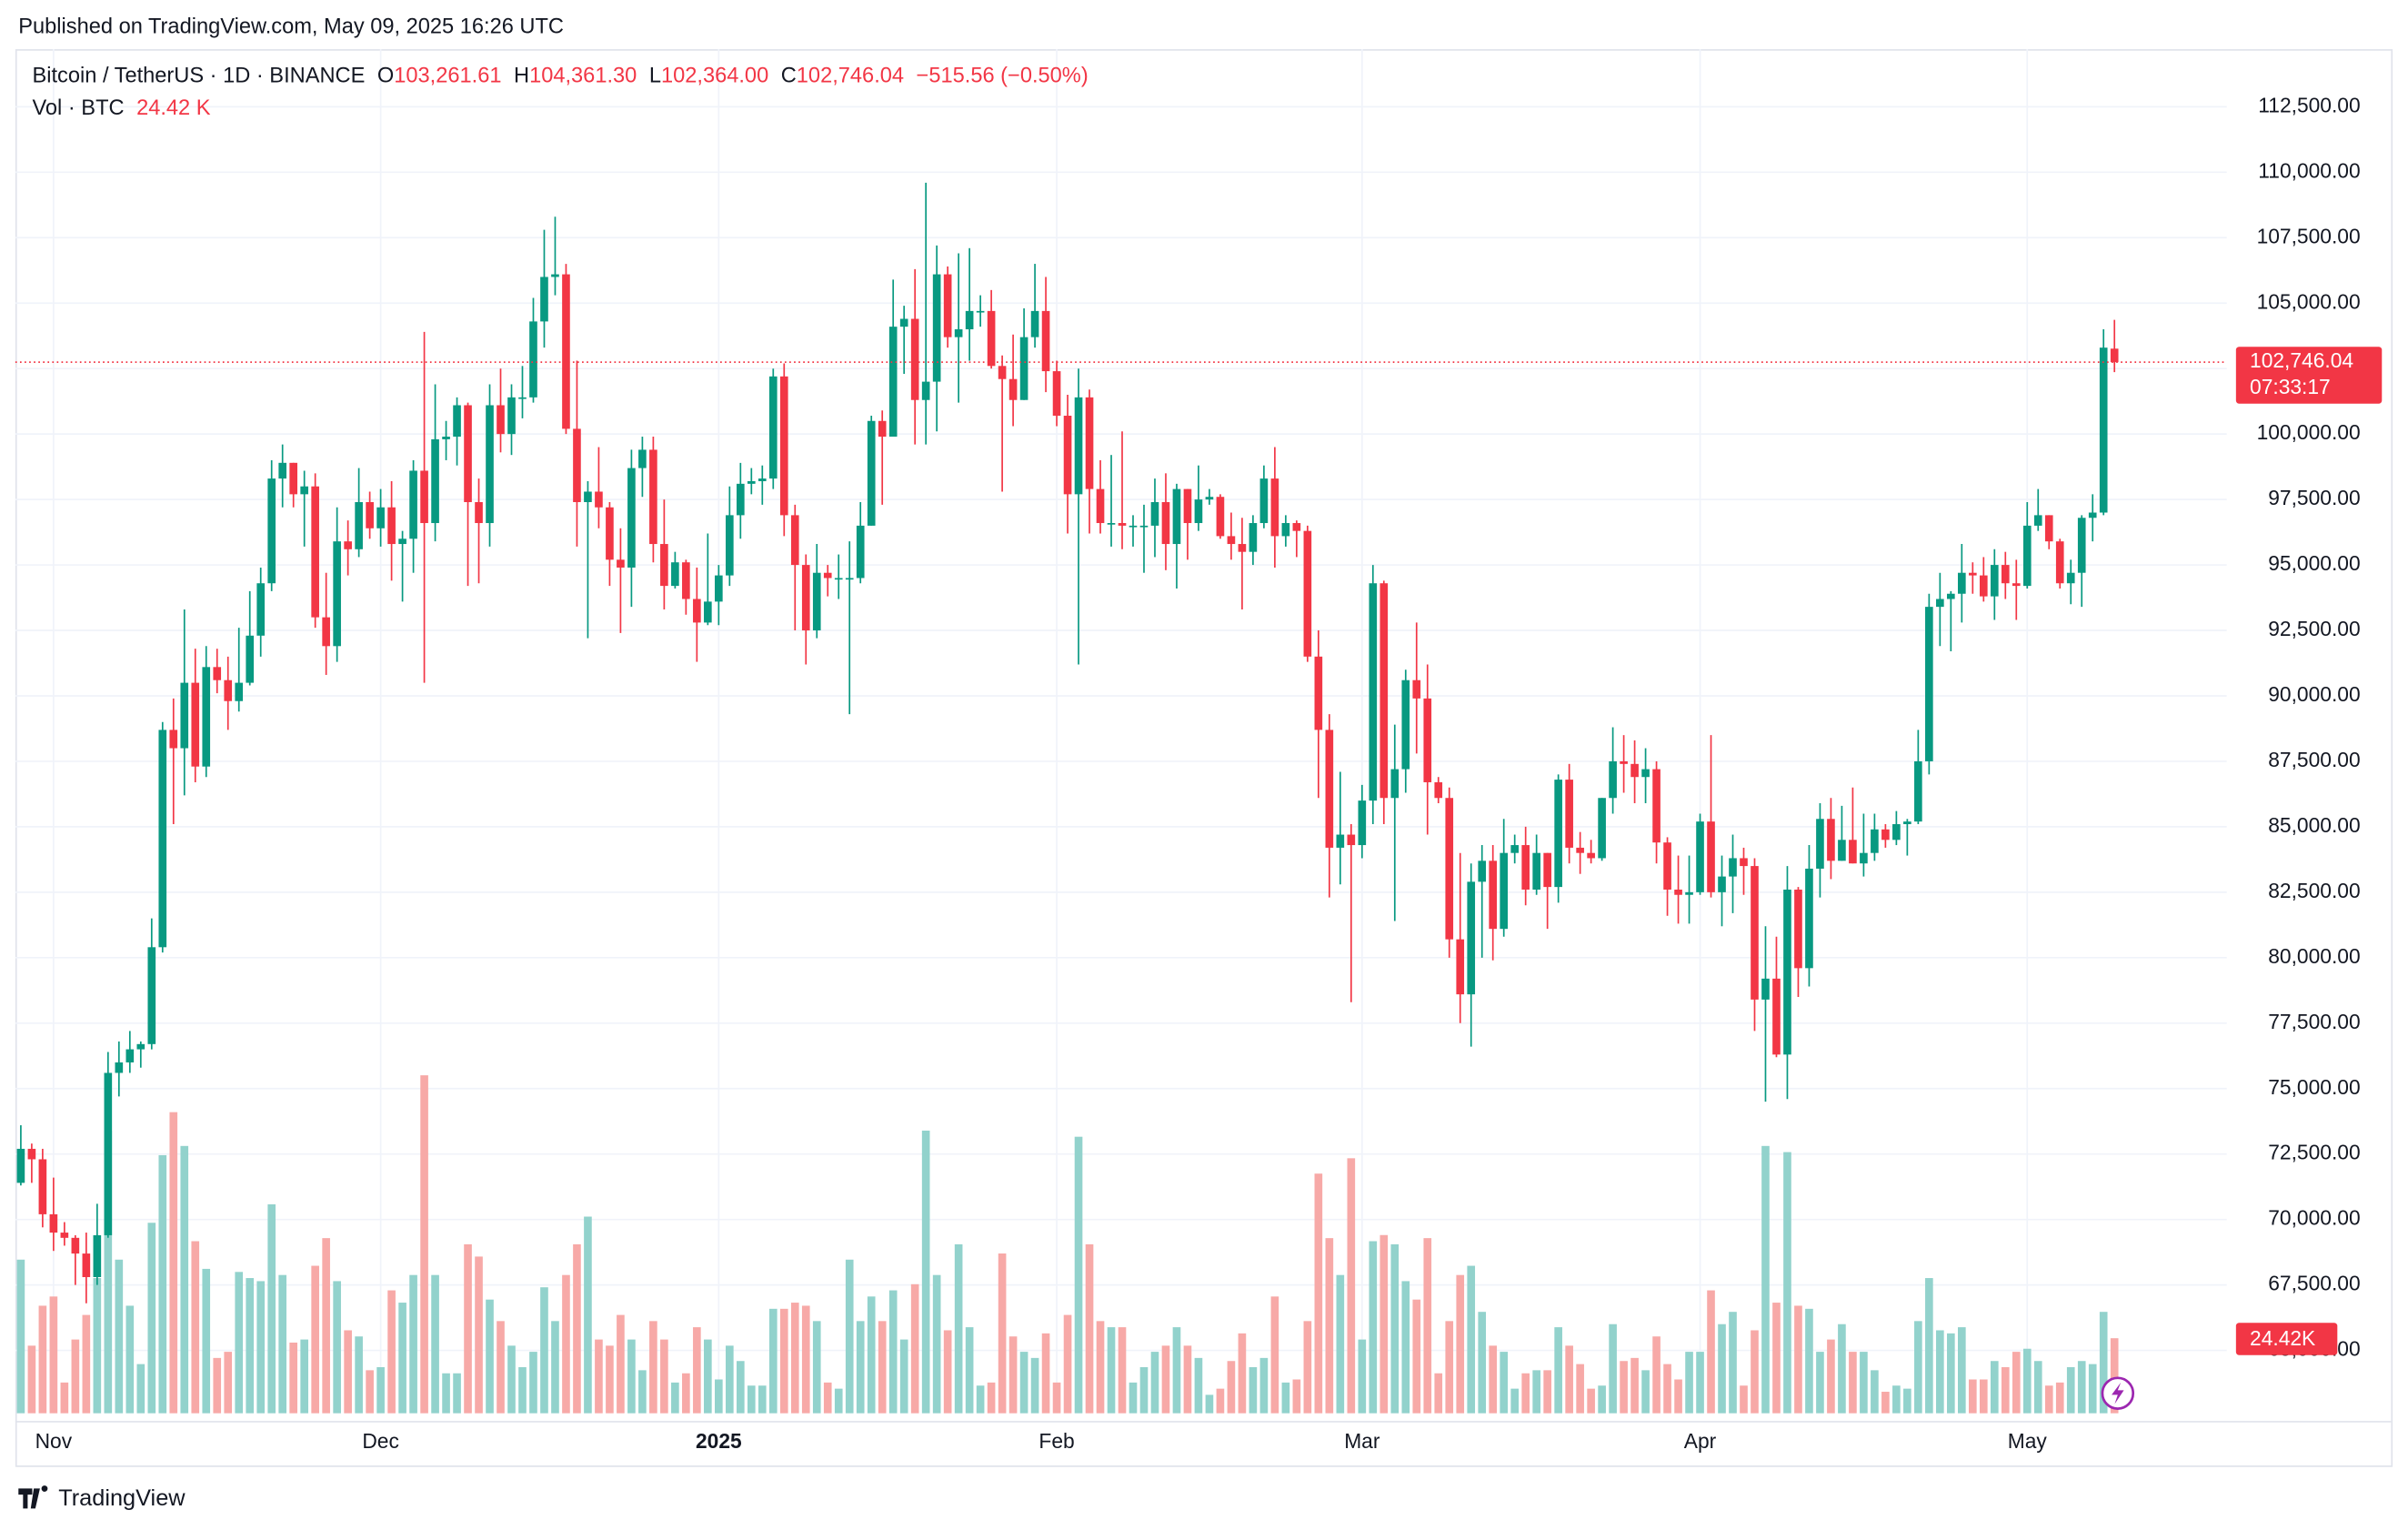  I want to click on legend-key: L, so click(655, 77).